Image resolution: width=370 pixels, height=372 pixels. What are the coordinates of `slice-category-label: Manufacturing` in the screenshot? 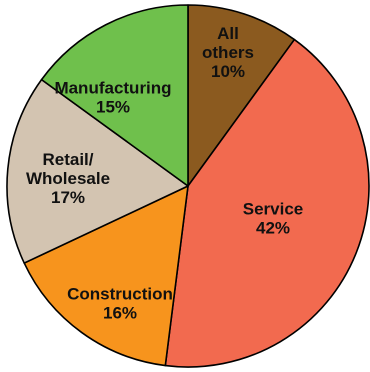 It's located at (112, 88).